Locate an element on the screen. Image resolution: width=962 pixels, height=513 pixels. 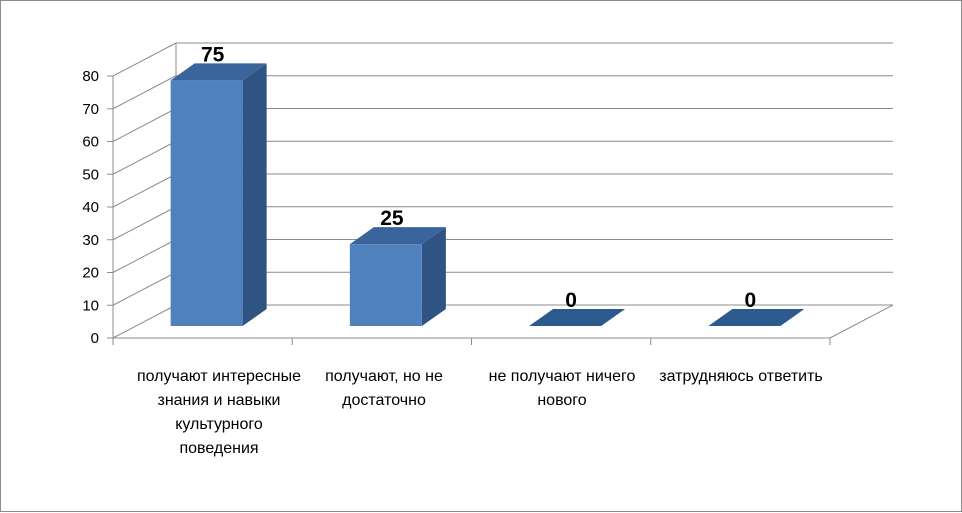
y-tick-label: 0 is located at coordinates (95, 338).